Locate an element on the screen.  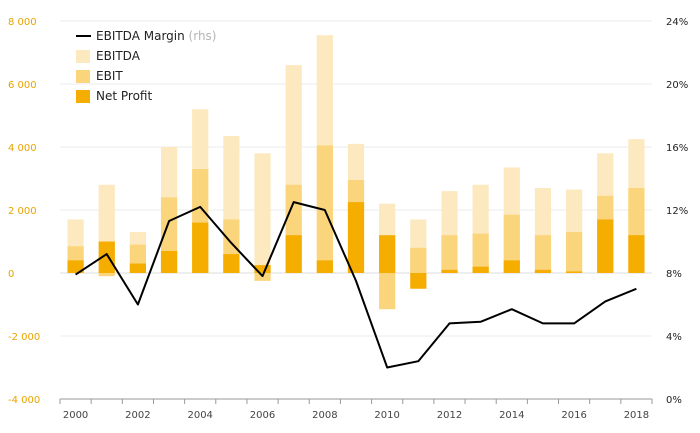
y-right-tick-label: 4% is located at coordinates (674, 337).